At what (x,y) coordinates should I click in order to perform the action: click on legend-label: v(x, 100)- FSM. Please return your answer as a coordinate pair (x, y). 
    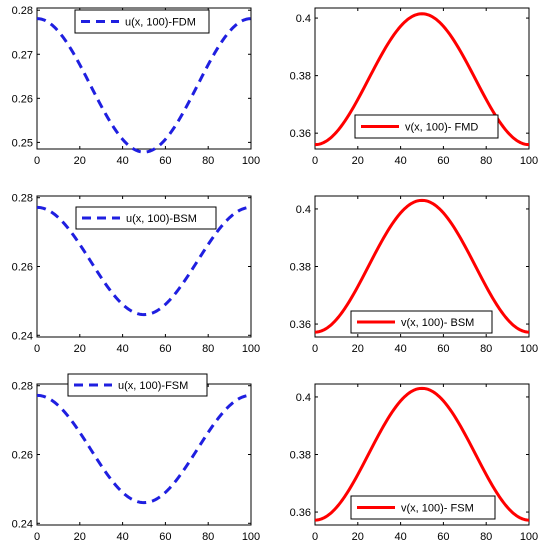
    Looking at the image, I should click on (437, 509).